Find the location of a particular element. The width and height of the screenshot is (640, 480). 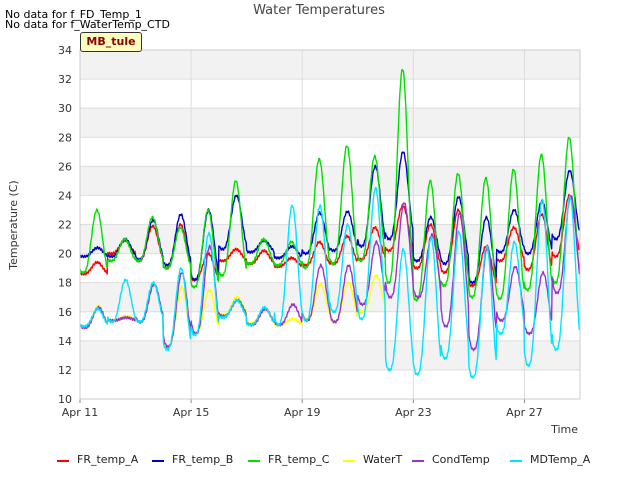

y-tick-label: 24 is located at coordinates (65, 195).